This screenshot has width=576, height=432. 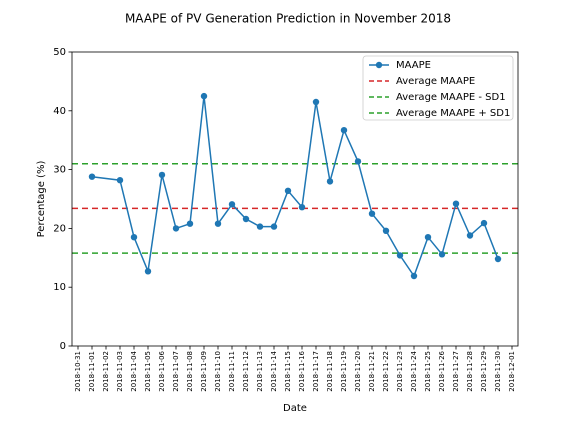 What do you see at coordinates (246, 371) in the screenshot?
I see `x-tick-label: 2018-11-12` at bounding box center [246, 371].